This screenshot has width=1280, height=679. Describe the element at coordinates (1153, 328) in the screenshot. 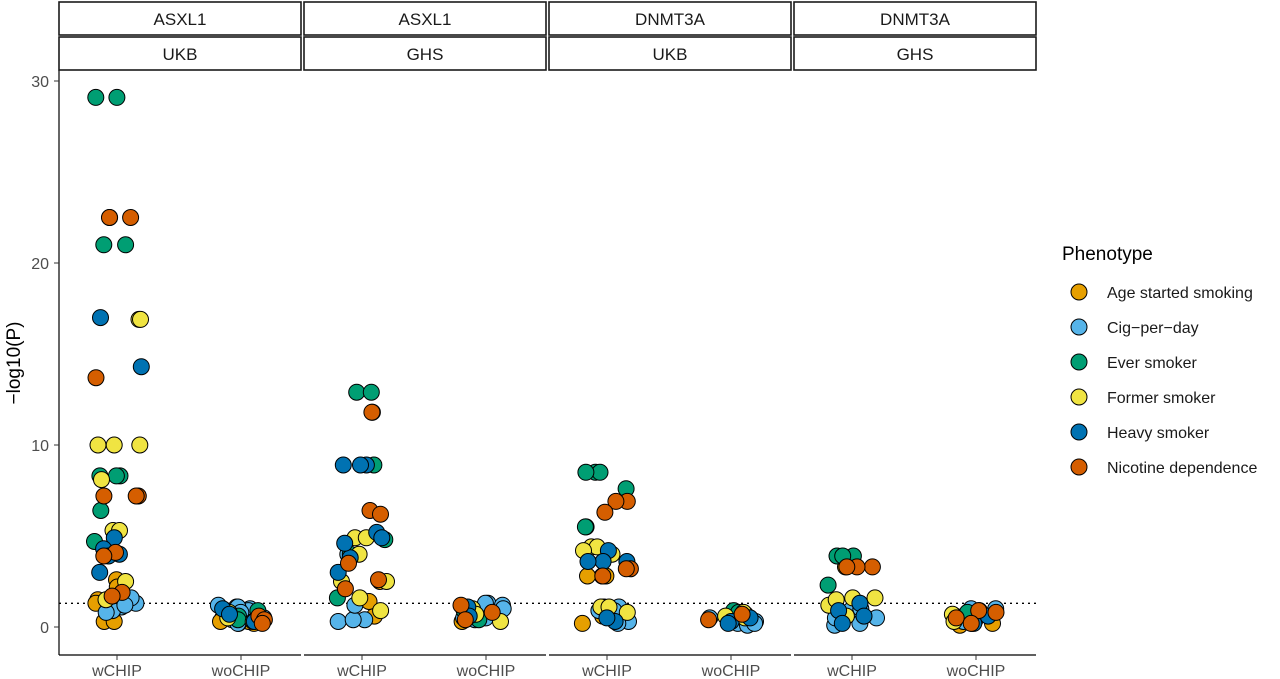

I see `legend-label: Cig−per−day` at that location.